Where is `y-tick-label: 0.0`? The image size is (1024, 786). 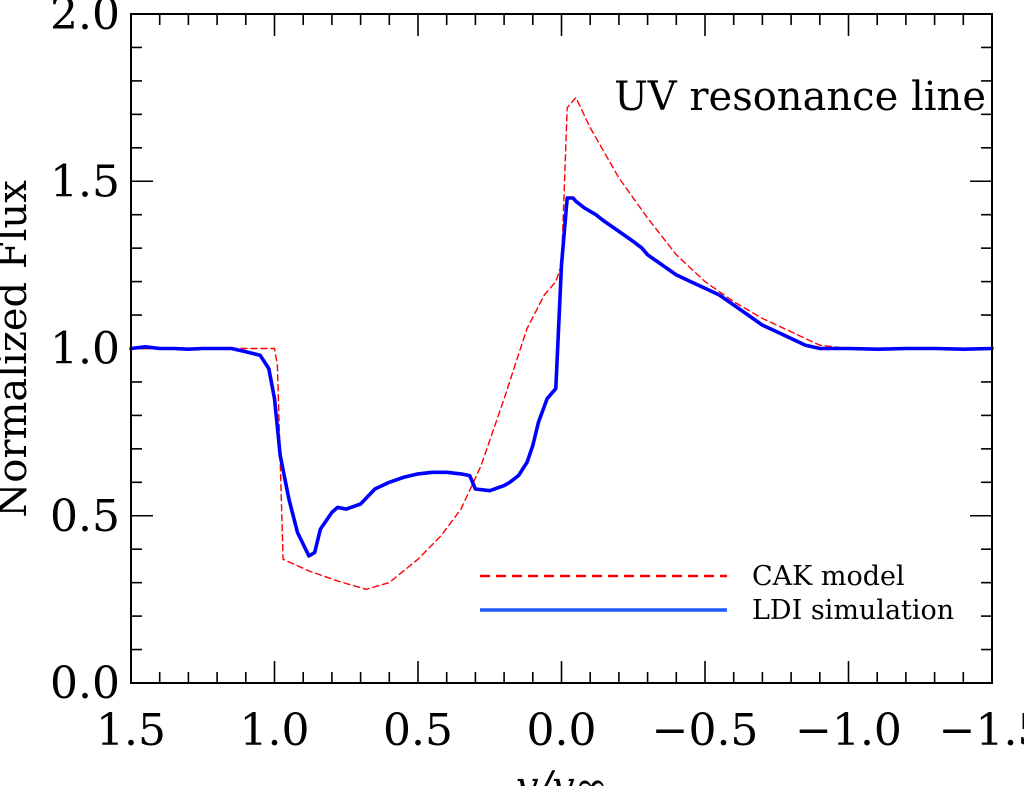
y-tick-label: 0.0 is located at coordinates (85, 683).